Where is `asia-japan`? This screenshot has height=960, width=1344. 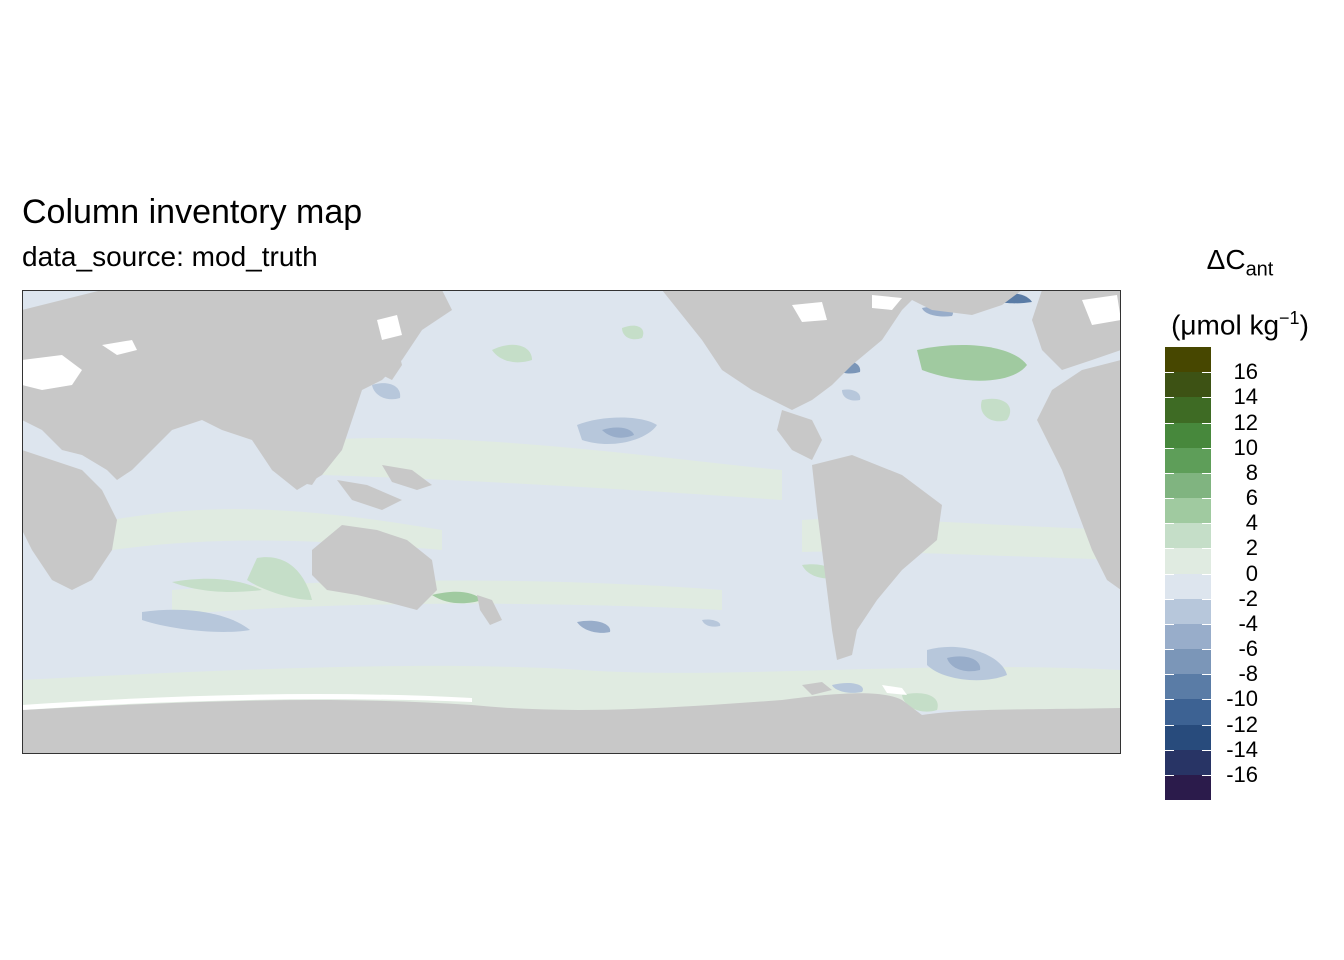
asia-japan is located at coordinates (392, 362).